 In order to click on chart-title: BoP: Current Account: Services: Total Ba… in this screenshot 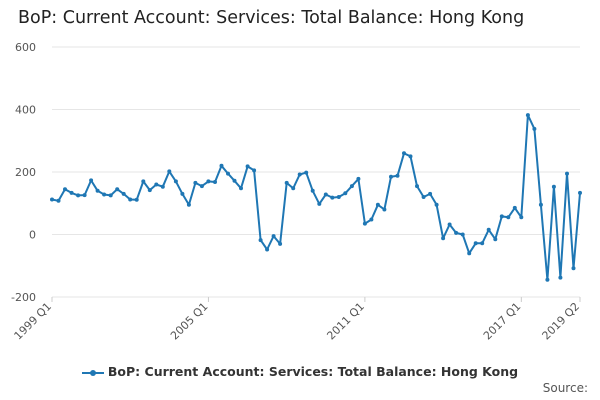, I will do `click(271, 18)`.